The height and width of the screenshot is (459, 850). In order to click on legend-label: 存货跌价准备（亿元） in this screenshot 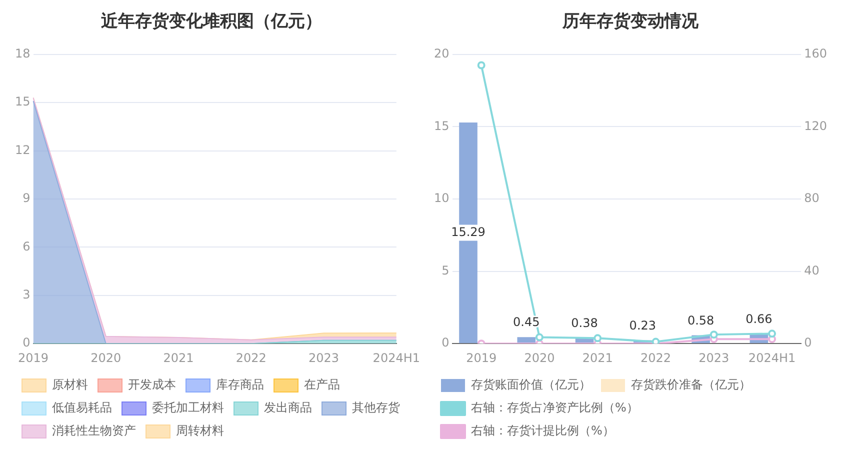, I will do `click(691, 385)`.